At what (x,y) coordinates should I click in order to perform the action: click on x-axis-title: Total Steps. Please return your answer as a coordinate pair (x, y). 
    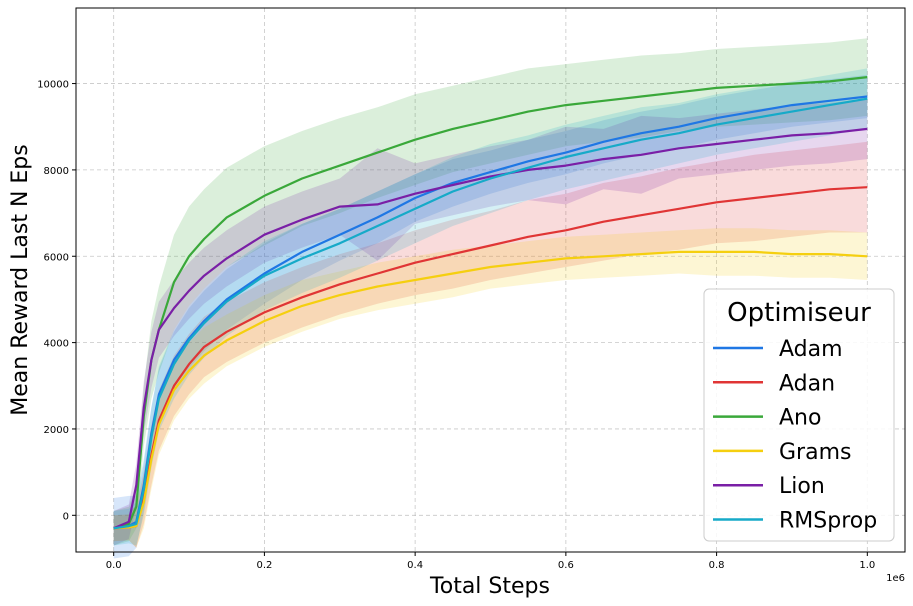
    Looking at the image, I should click on (489, 586).